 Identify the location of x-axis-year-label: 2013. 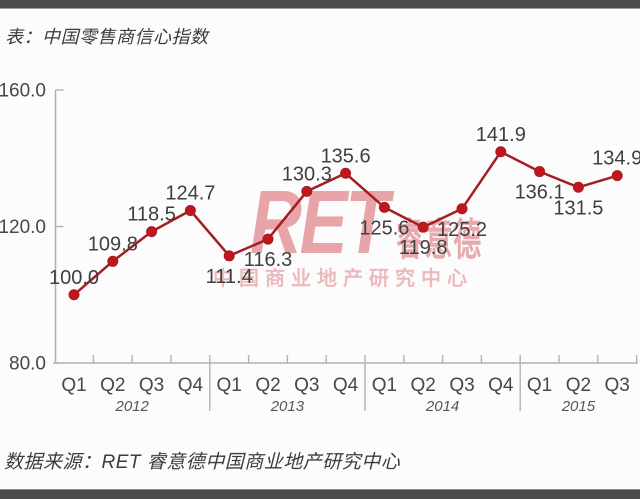
(287, 406).